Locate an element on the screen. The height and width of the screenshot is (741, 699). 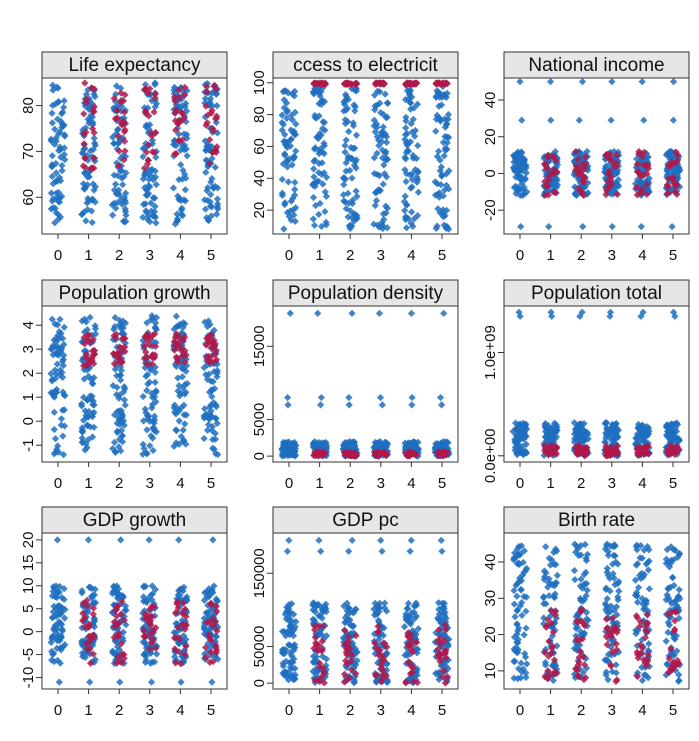
y-tick-label: 50000 is located at coordinates (259, 647).